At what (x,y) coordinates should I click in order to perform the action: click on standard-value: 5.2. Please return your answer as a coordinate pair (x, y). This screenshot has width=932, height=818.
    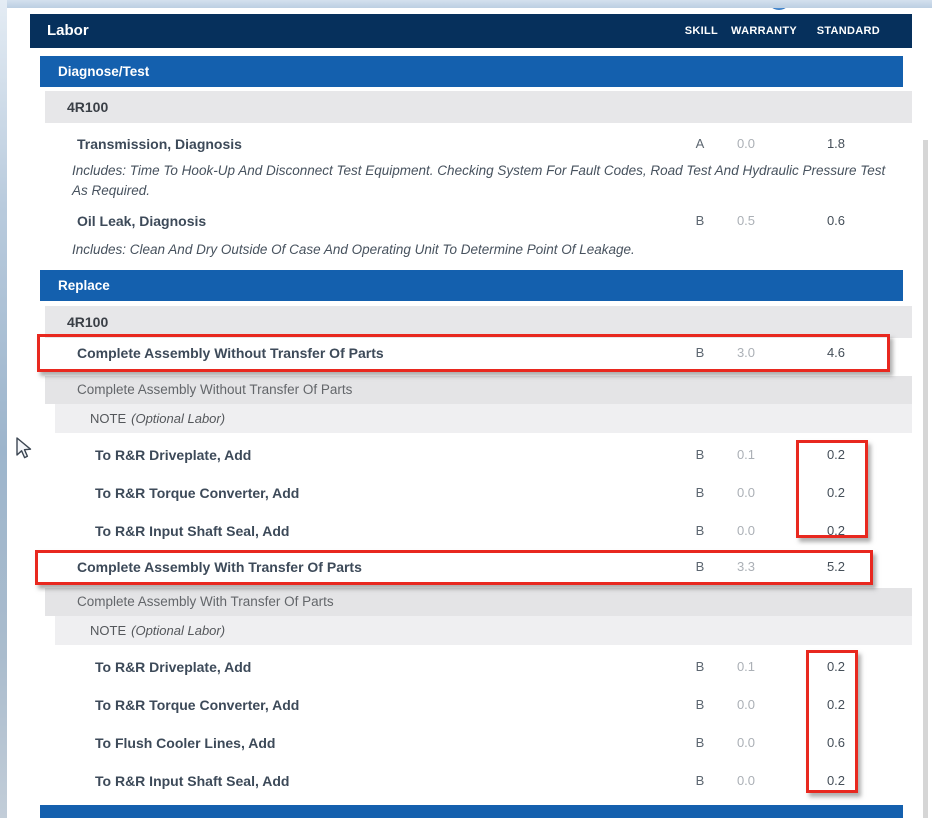
    Looking at the image, I should click on (836, 566).